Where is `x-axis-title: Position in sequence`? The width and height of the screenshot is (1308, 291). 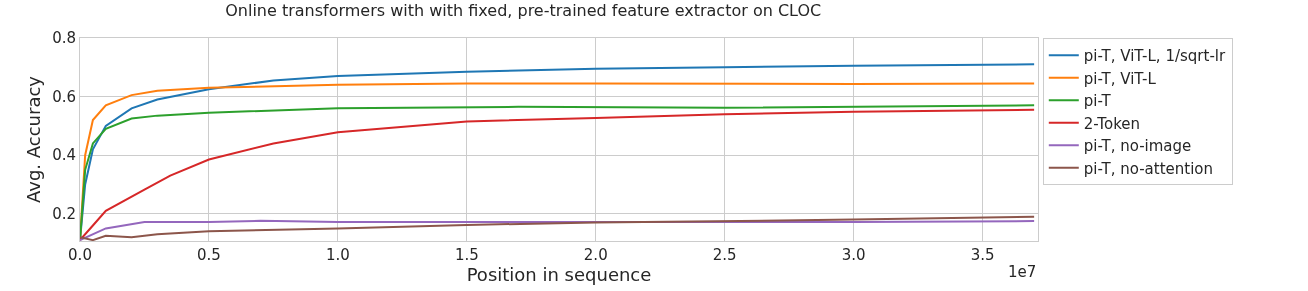 x-axis-title: Position in sequence is located at coordinates (559, 274).